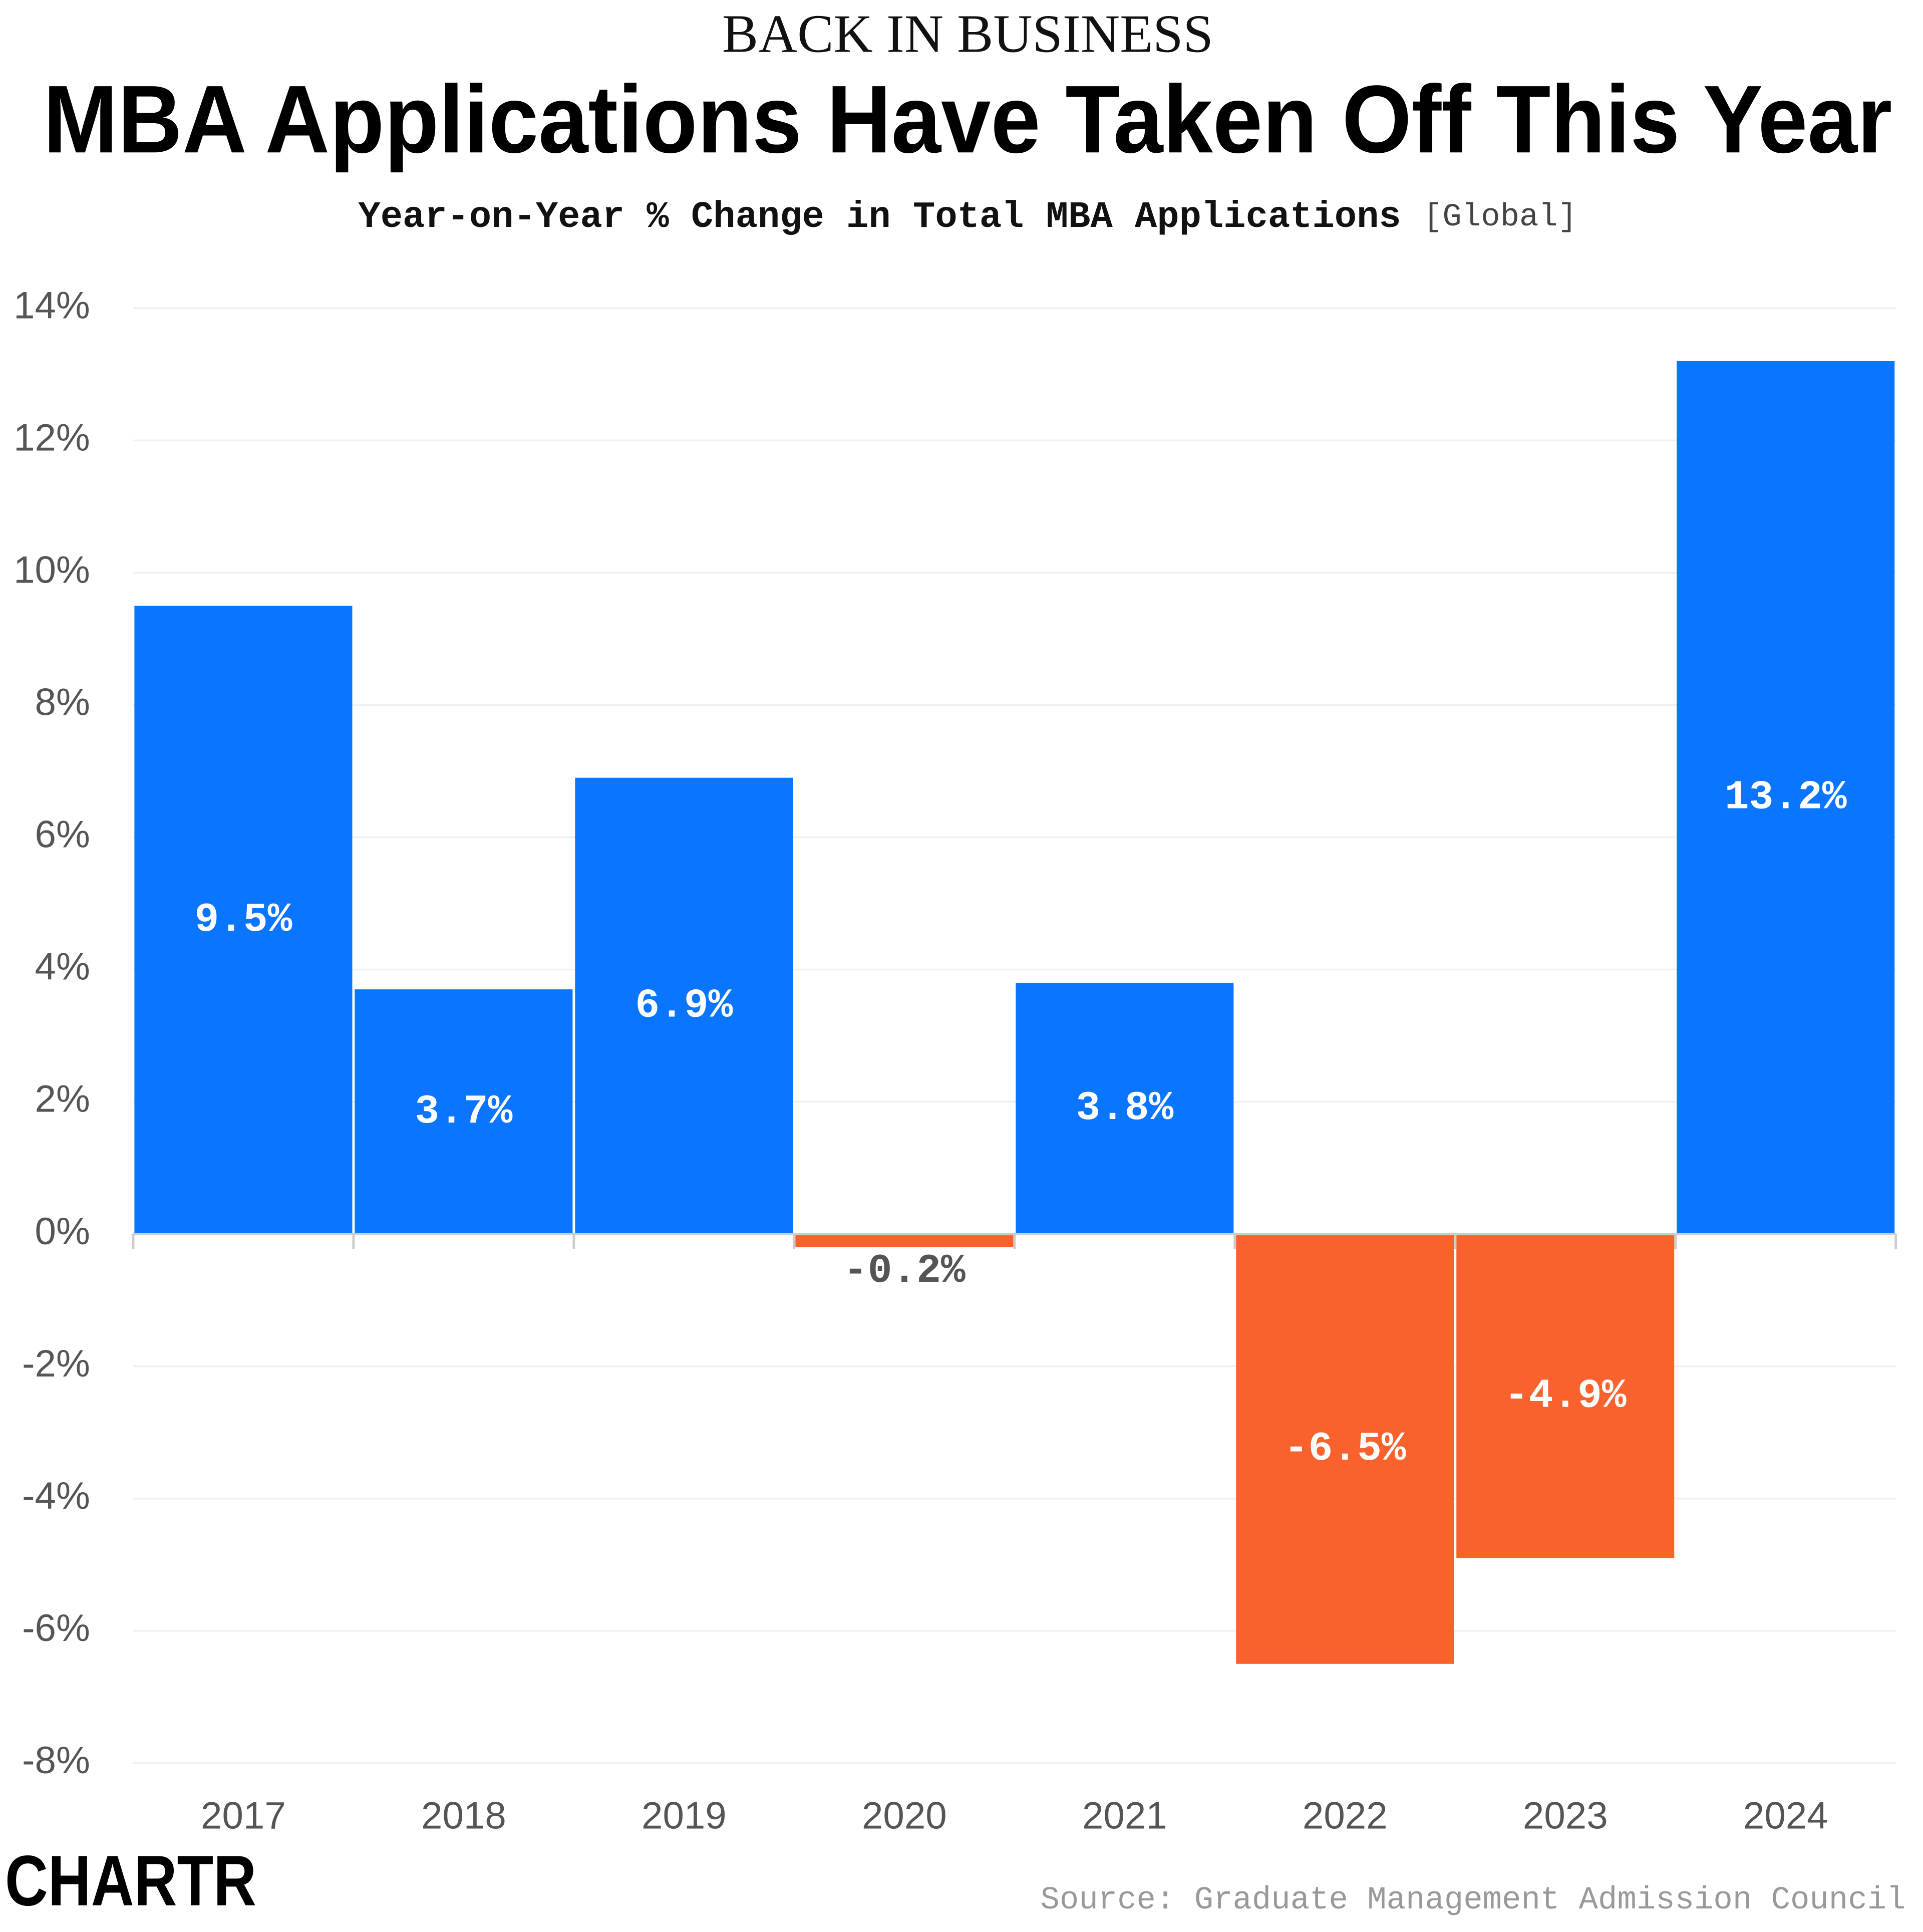  I want to click on x-tick-label: 2018, so click(463, 1816).